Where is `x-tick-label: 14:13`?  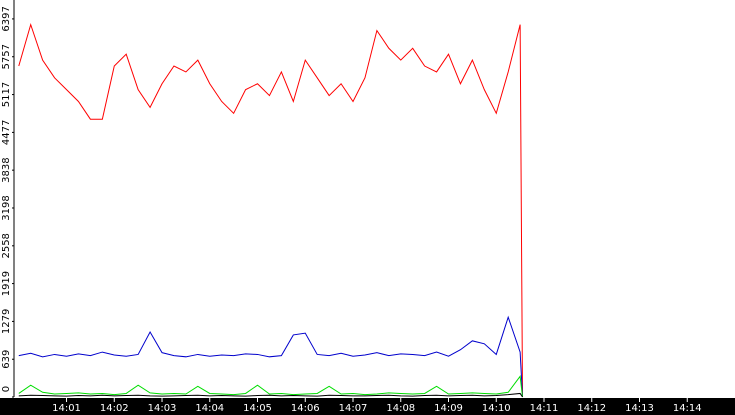 x-tick-label: 14:13 is located at coordinates (639, 408).